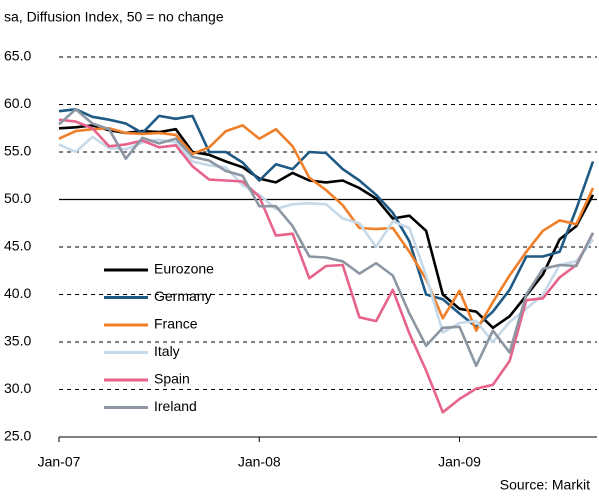 This screenshot has height=497, width=599. I want to click on chart-subtitle: sa, Diffusion Index, 50 = no change, so click(114, 17).